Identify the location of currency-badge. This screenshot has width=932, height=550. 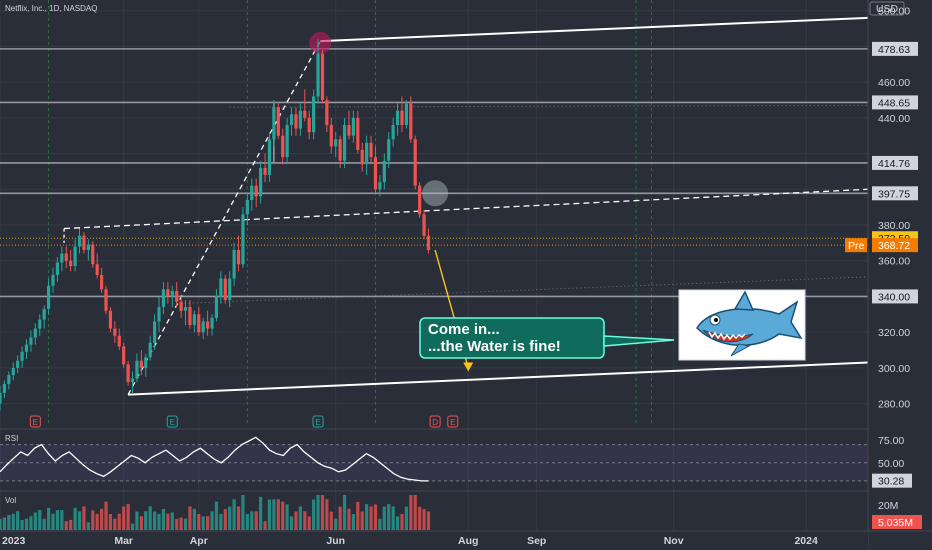
(887, 8).